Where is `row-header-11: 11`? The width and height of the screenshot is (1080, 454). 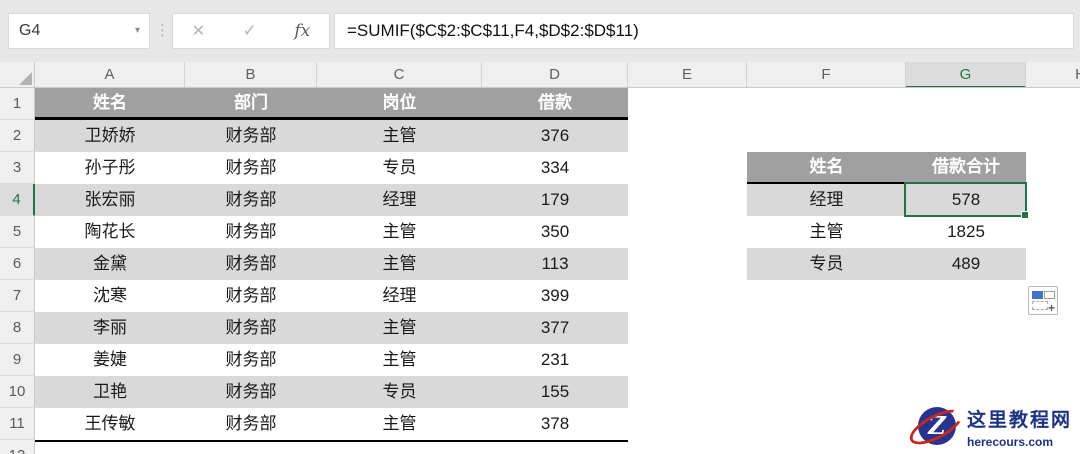 row-header-11: 11 is located at coordinates (17, 424).